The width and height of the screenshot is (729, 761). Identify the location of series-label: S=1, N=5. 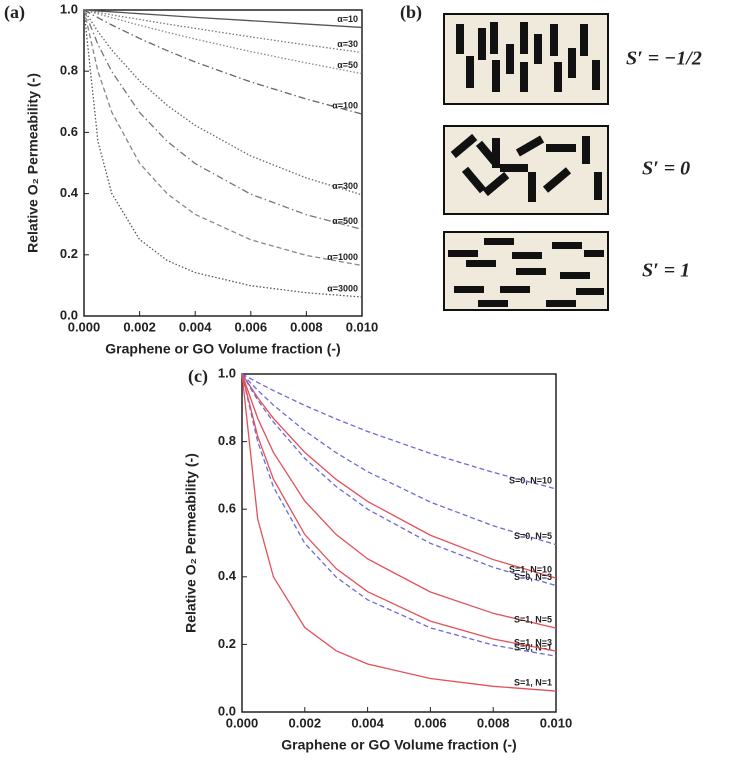
(533, 620).